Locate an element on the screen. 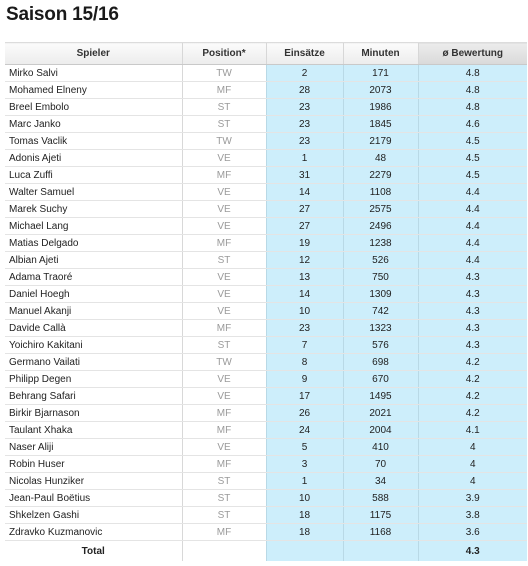 The width and height of the screenshot is (528, 566). player-bewertung: 3.8 is located at coordinates (472, 515).